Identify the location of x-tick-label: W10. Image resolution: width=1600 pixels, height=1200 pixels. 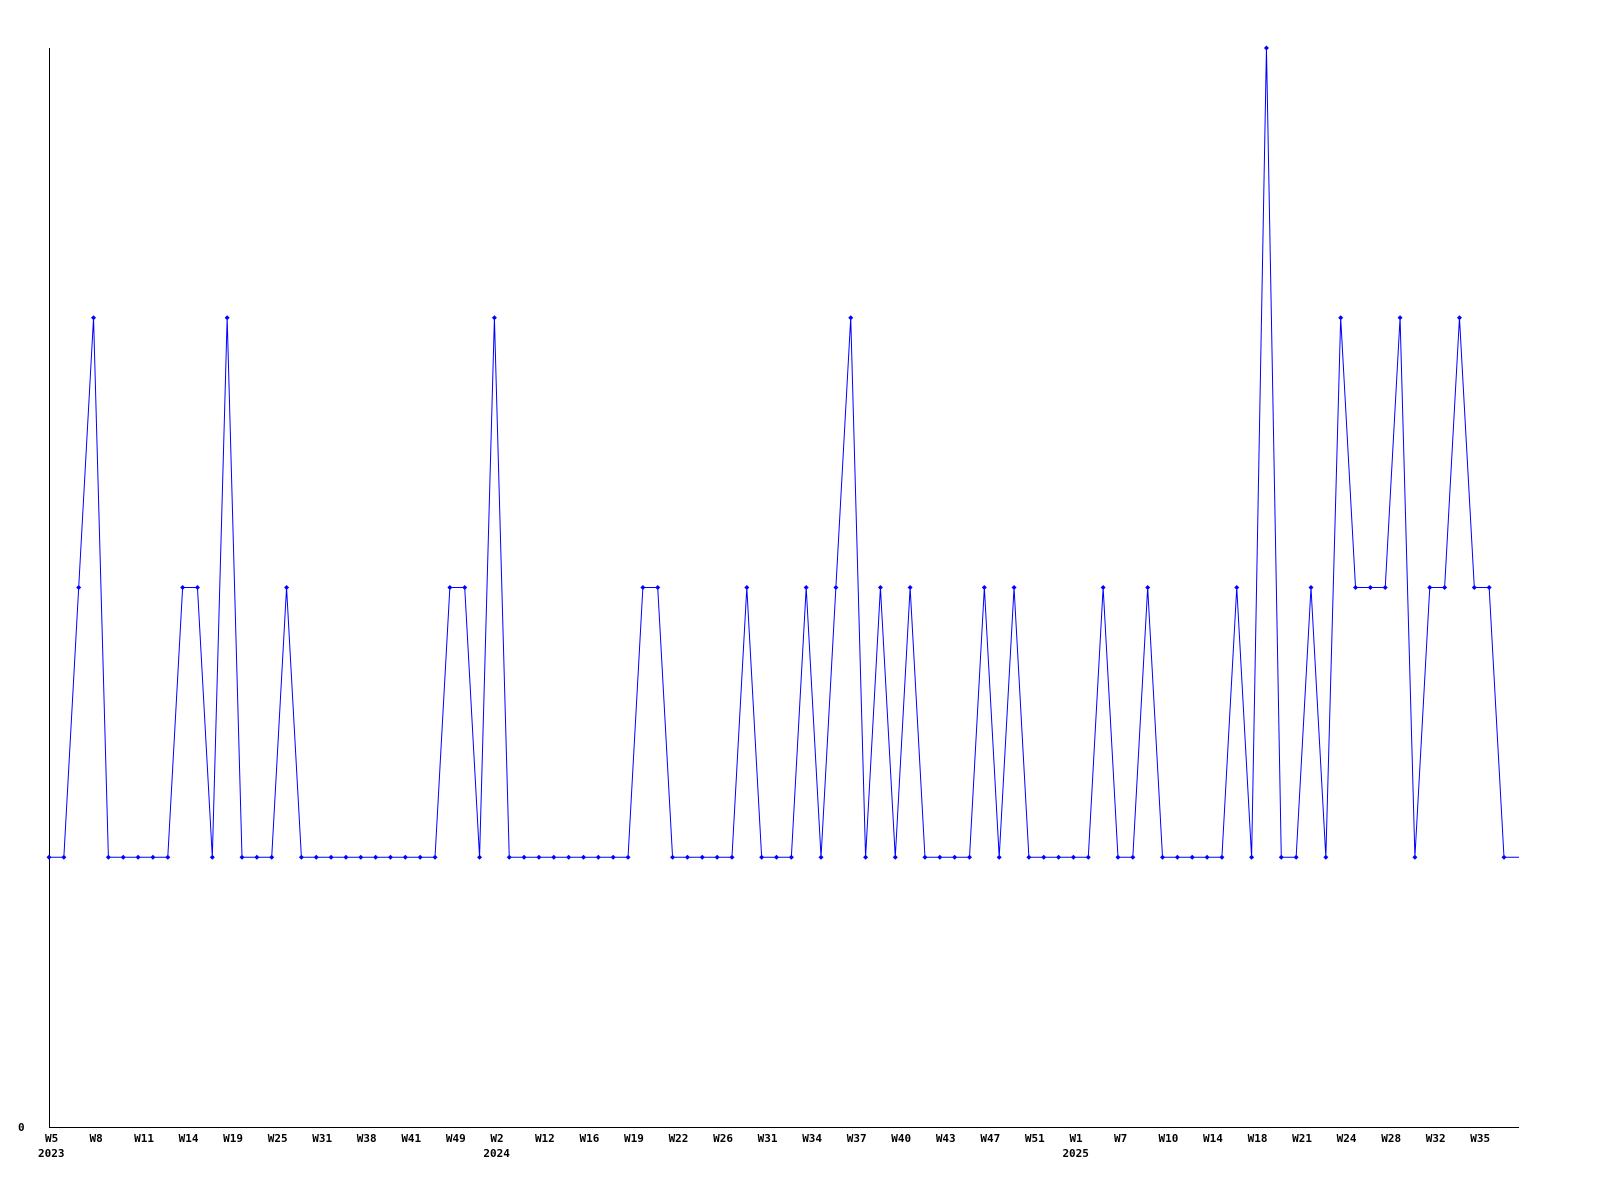
(1169, 1138).